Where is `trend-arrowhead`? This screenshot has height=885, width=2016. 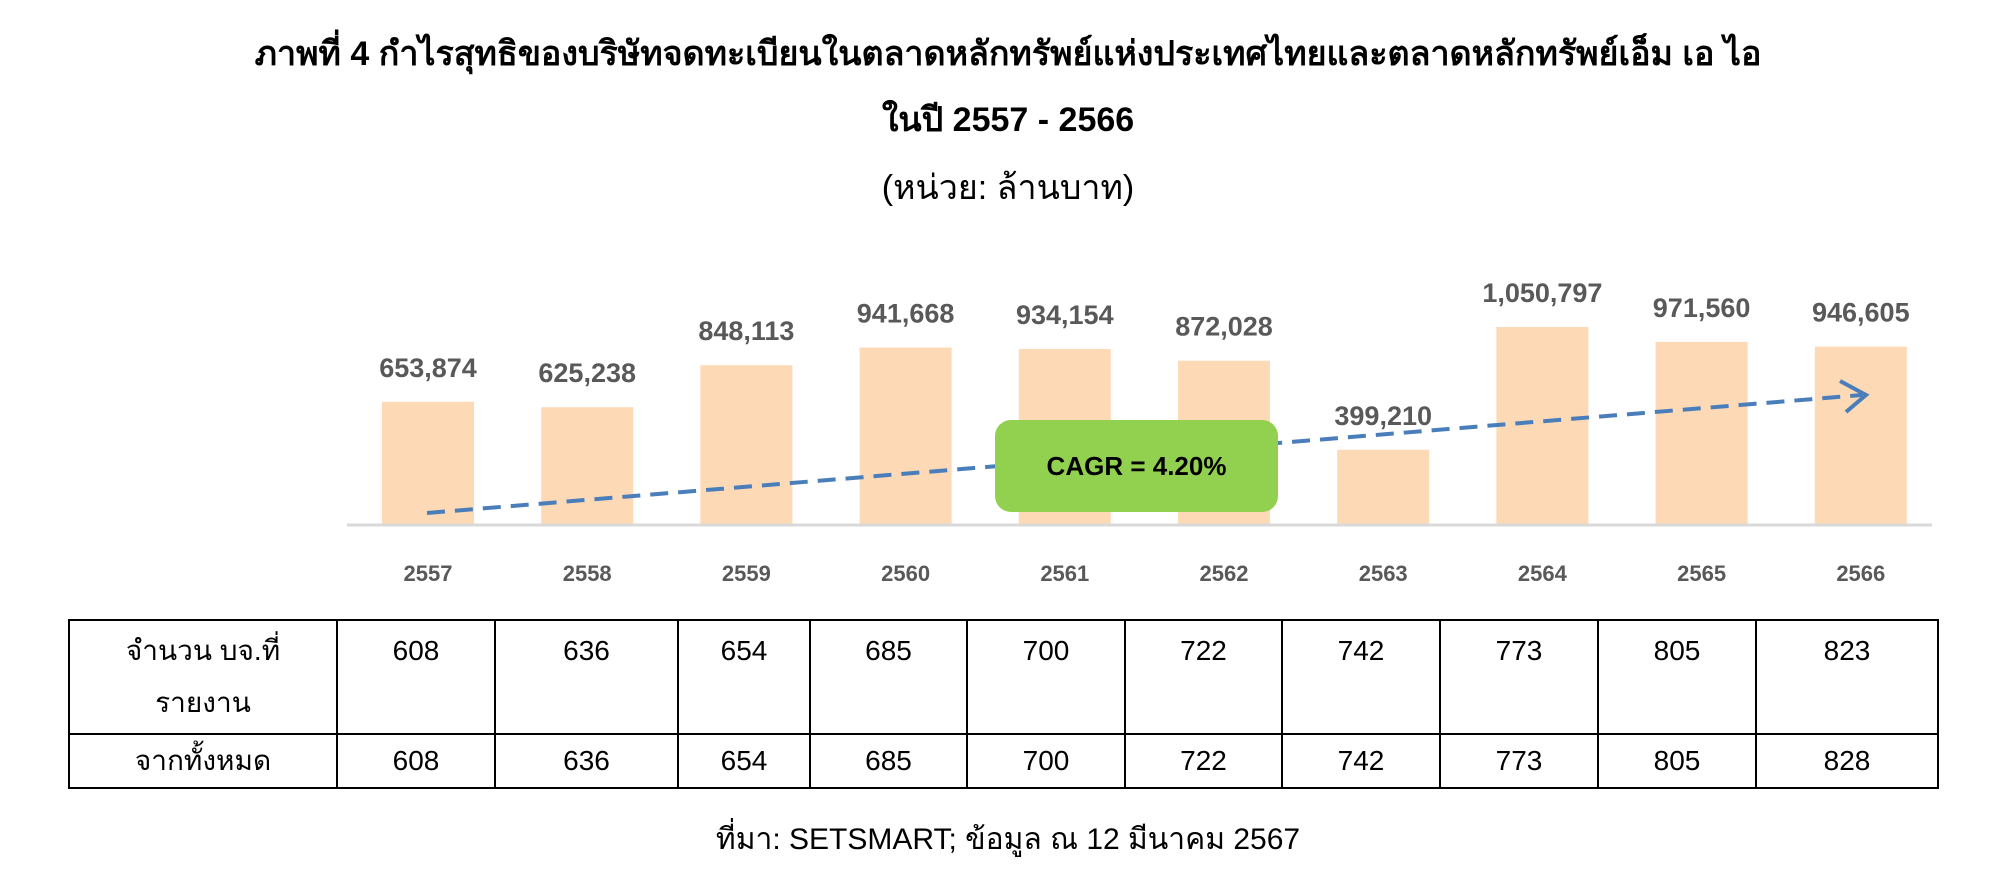
trend-arrowhead is located at coordinates (1854, 396).